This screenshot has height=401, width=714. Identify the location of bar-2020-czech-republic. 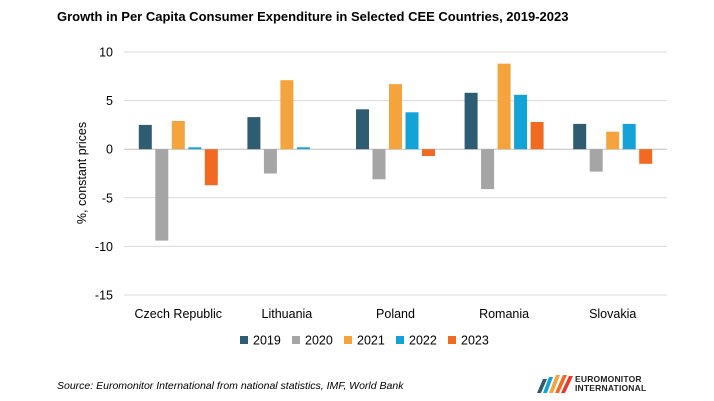
(162, 195).